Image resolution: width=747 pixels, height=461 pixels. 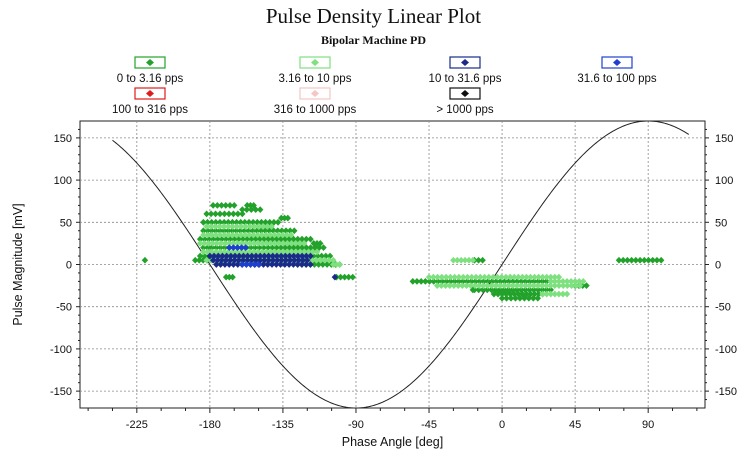 I want to click on x-tick-label: 90, so click(x=648, y=425).